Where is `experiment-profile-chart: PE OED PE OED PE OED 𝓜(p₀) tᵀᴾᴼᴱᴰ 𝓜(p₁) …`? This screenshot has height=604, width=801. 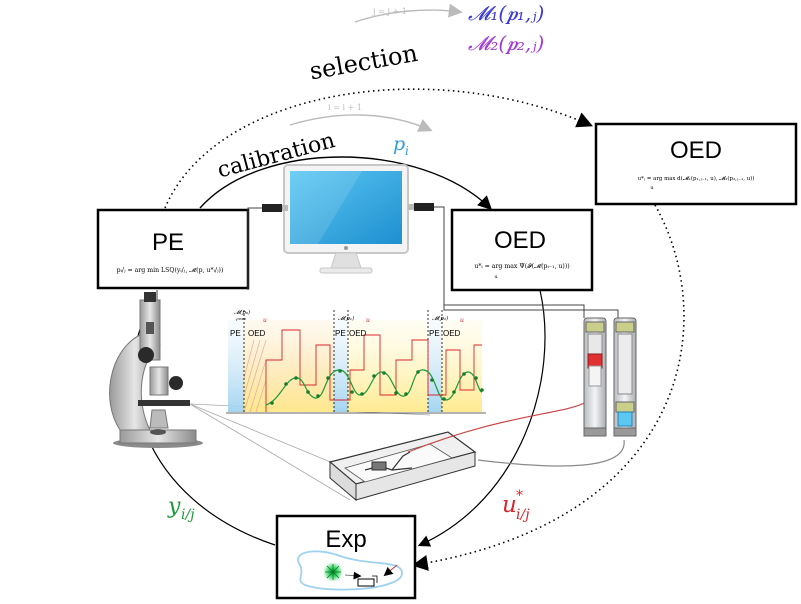
experiment-profile-chart: PE OED PE OED PE OED 𝓜(p₀) tᵀᴾᴼᴱᴰ 𝓜(p₁) … is located at coordinates (356, 361).